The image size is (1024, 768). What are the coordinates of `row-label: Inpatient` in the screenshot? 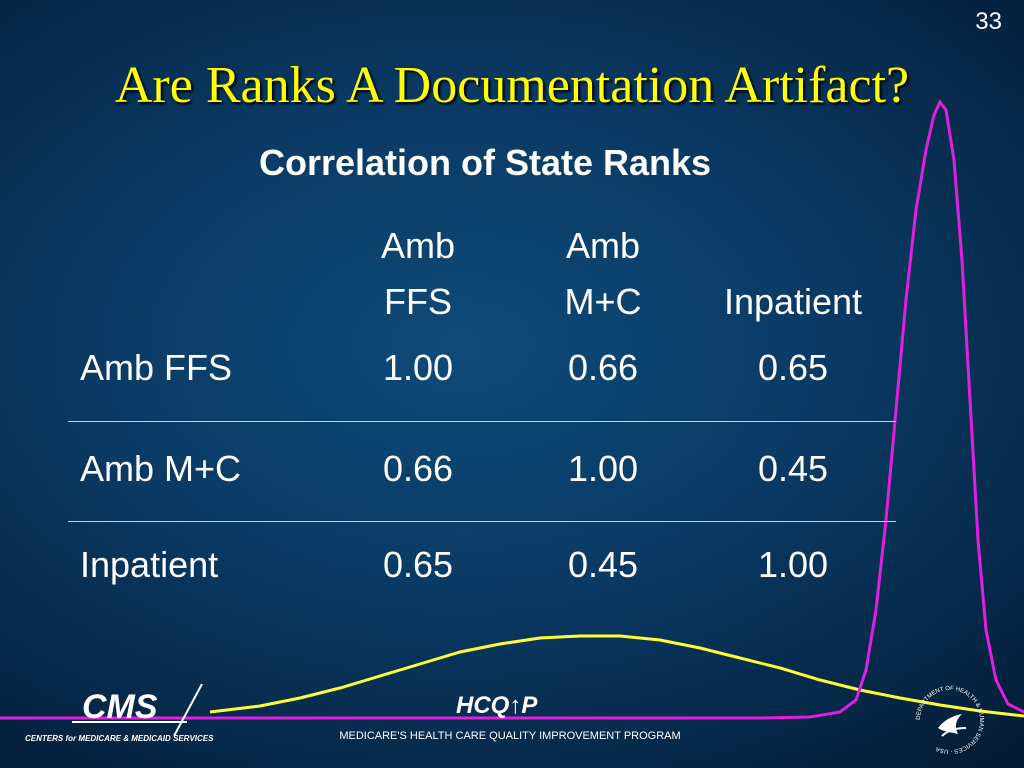 It's located at (149, 564).